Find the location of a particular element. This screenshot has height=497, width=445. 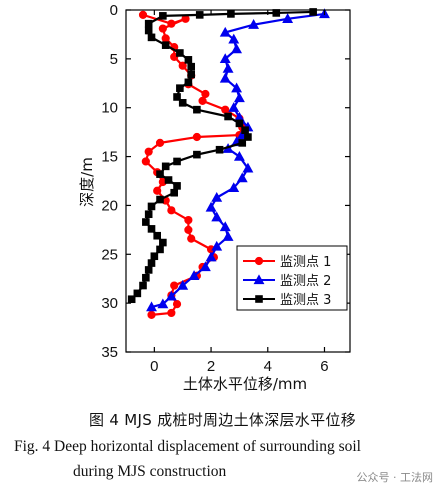

y-tick-label: 30 is located at coordinates (109, 303).